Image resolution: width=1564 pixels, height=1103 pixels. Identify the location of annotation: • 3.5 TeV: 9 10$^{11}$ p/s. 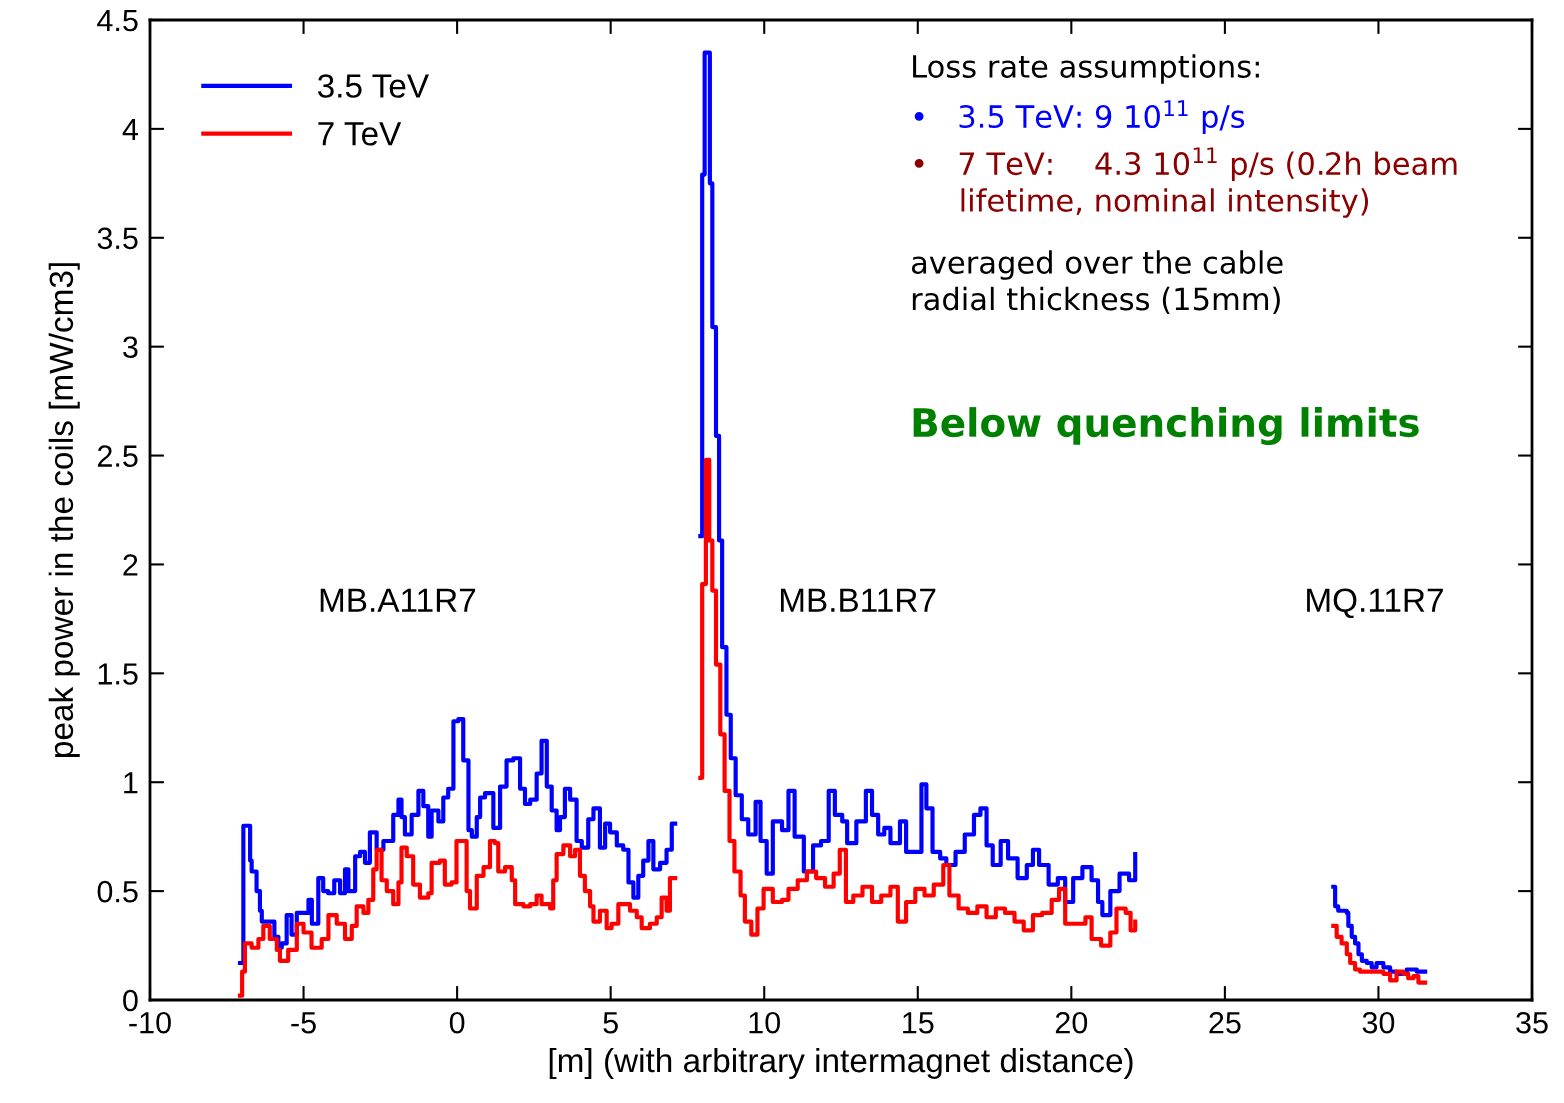
(1079, 117).